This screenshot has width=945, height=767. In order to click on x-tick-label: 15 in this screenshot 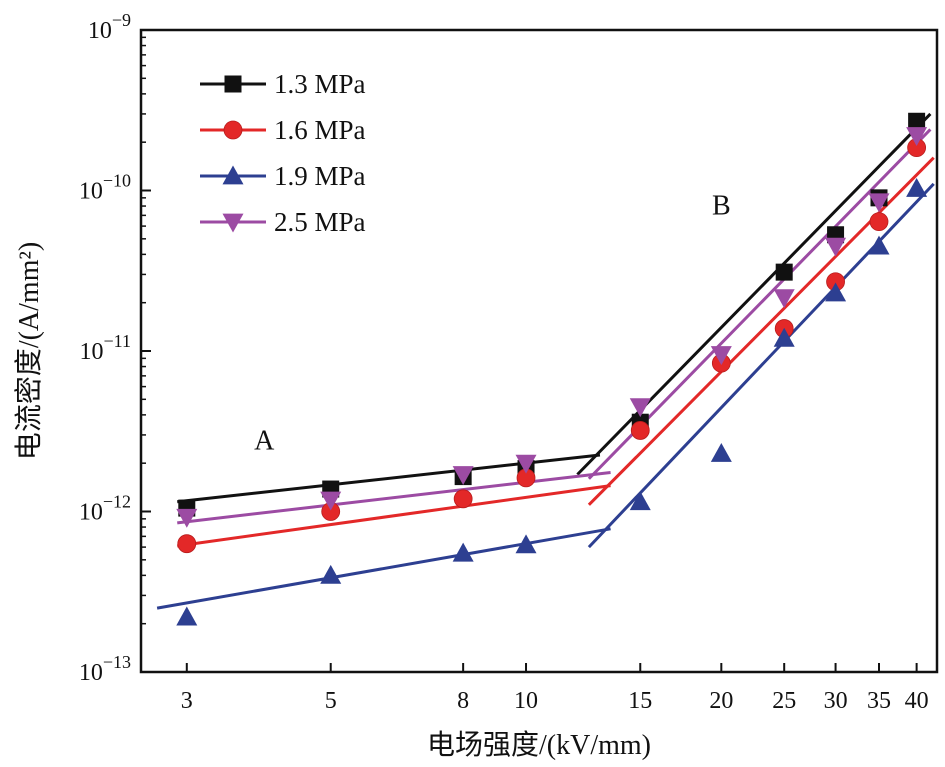, I will do `click(640, 701)`.